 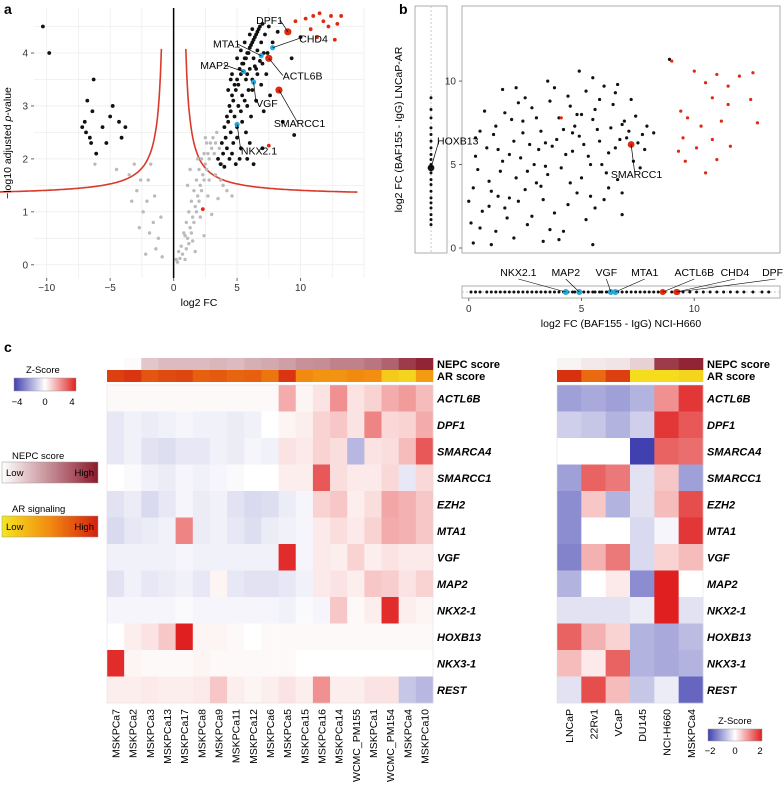 What do you see at coordinates (459, 638) in the screenshot?
I see `heatmap-row-label: HOXB13` at bounding box center [459, 638].